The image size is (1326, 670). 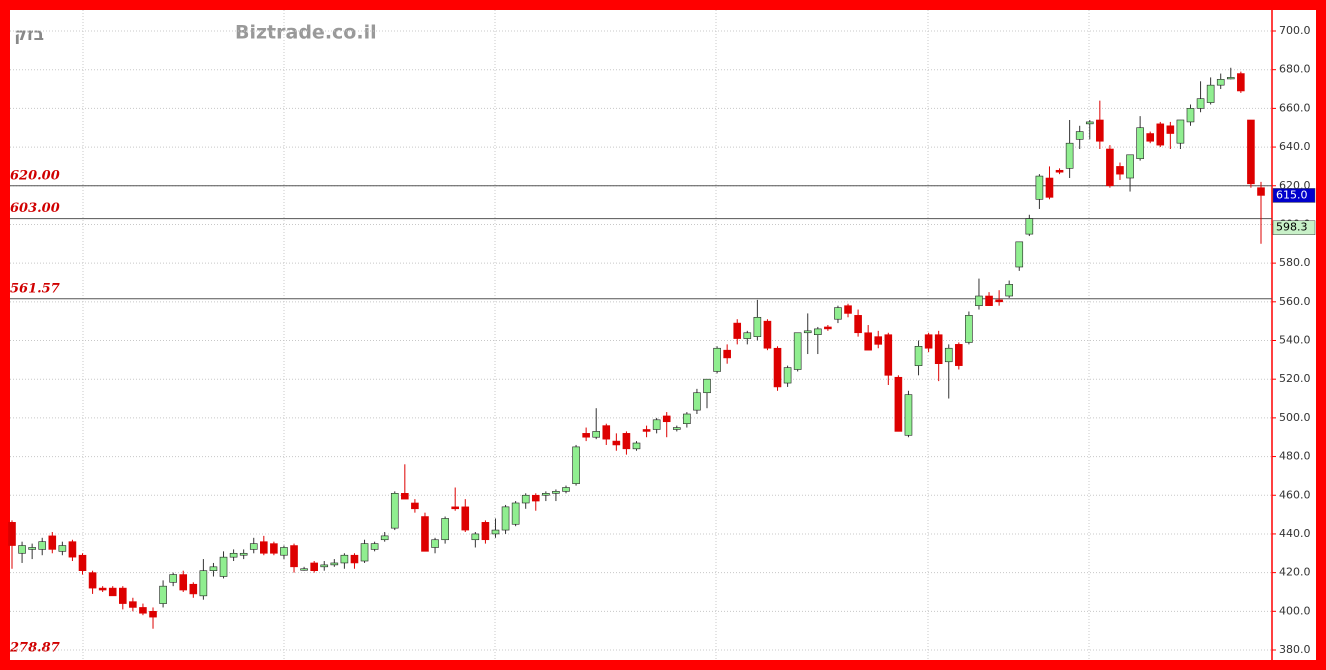 I want to click on y-tick-label: 680.0, so click(x=1295, y=69).